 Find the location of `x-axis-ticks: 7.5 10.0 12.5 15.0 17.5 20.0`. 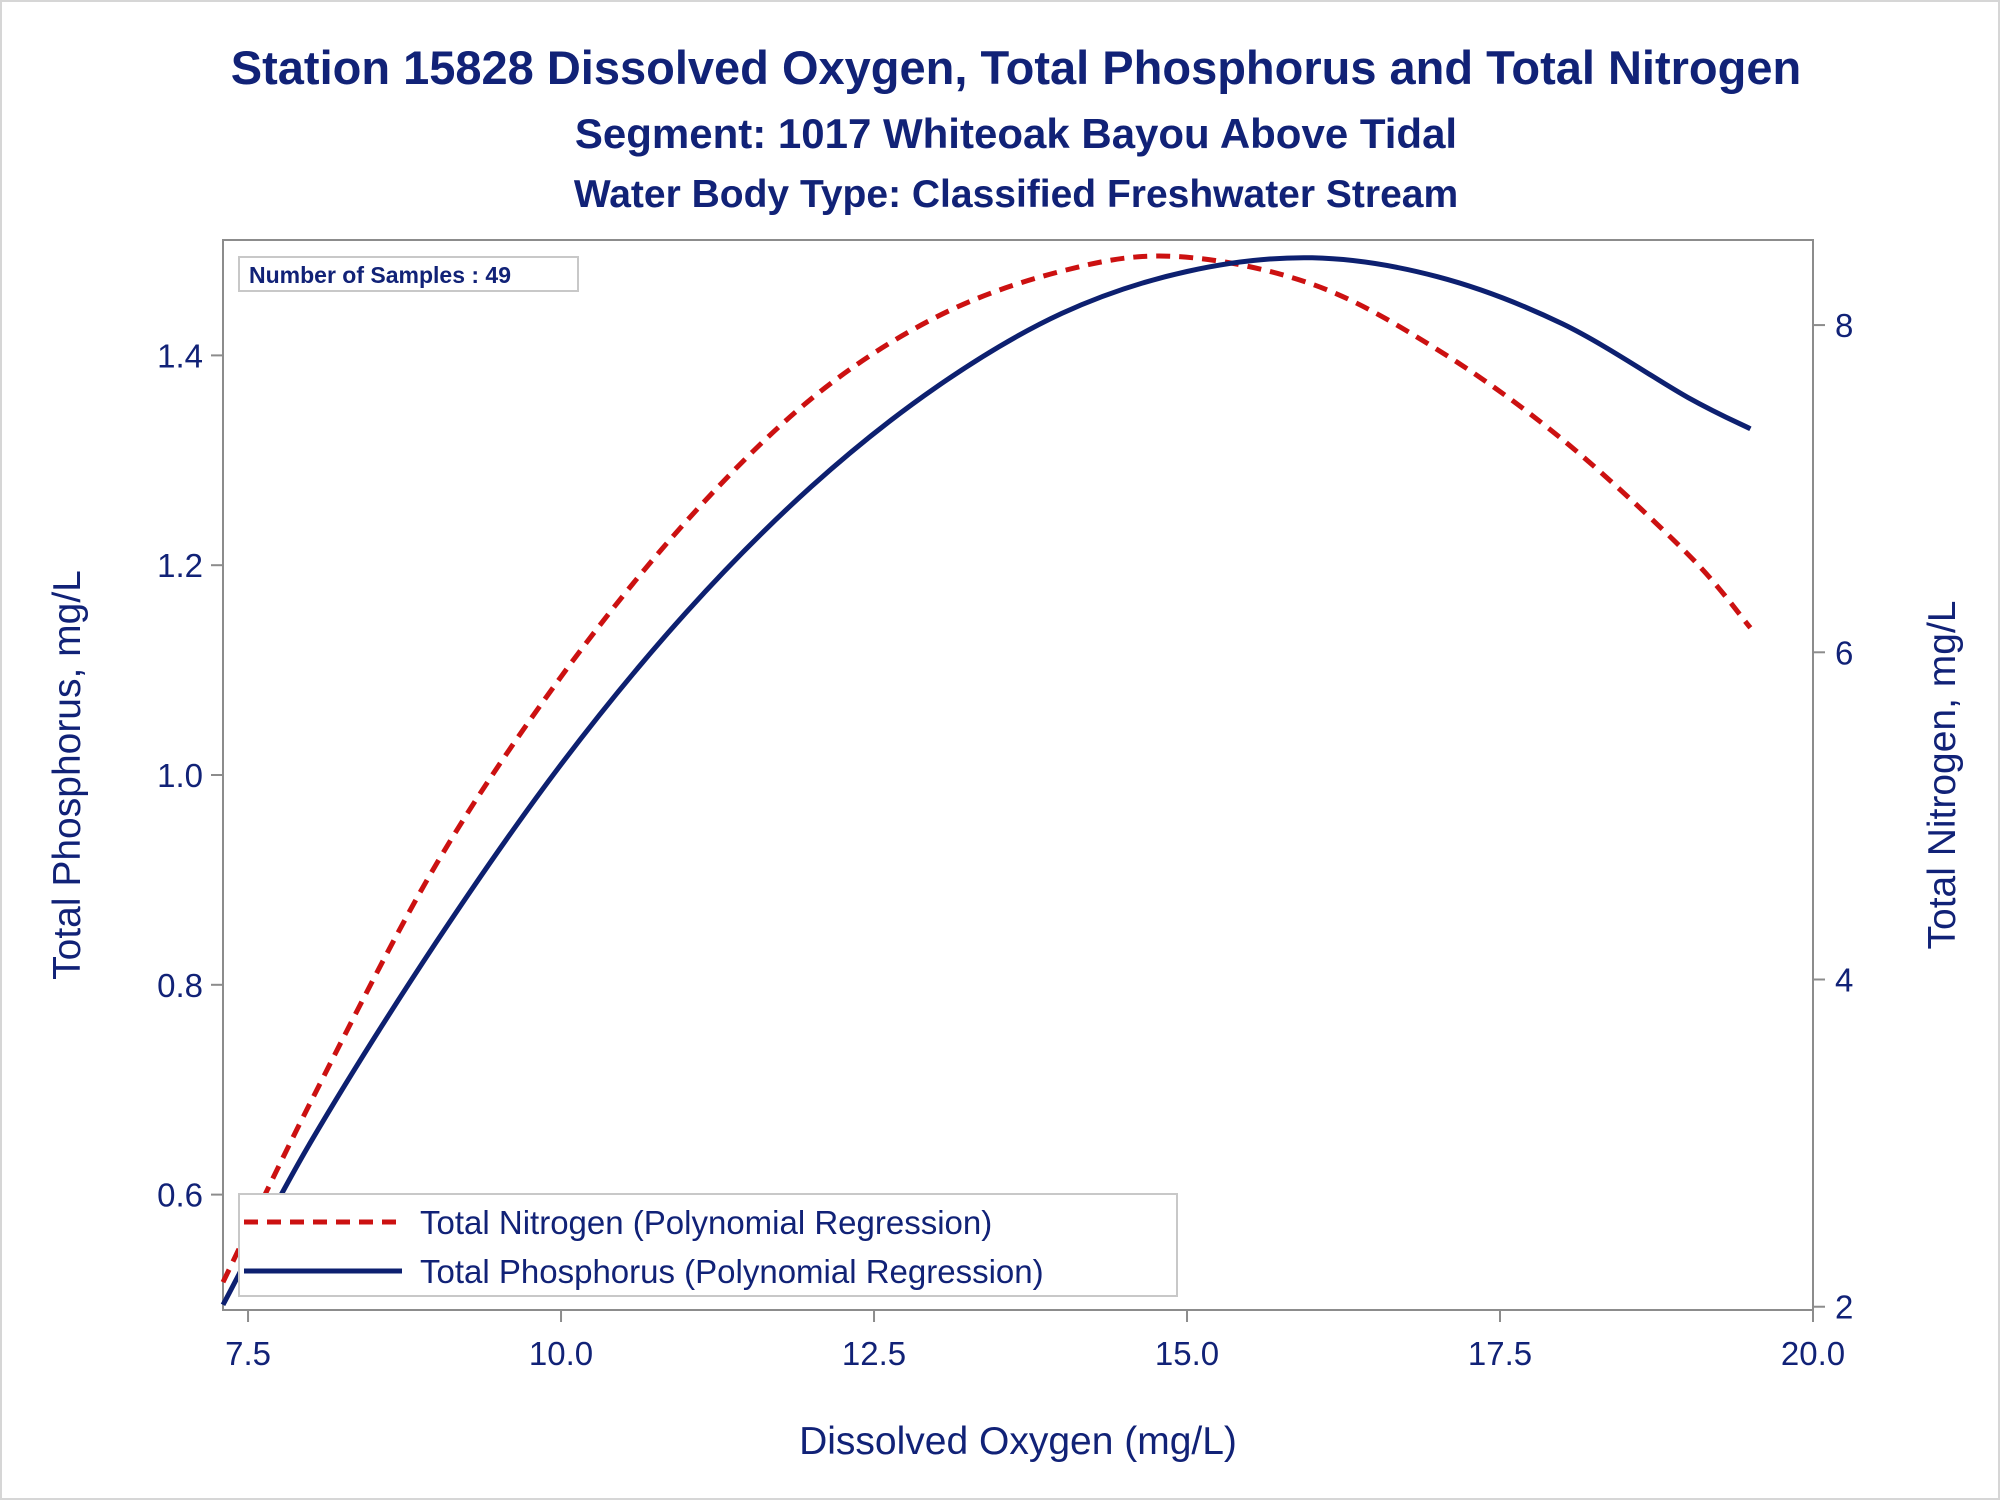

x-axis-ticks: 7.5 10.0 12.5 15.0 17.5 20.0 is located at coordinates (1035, 1341).